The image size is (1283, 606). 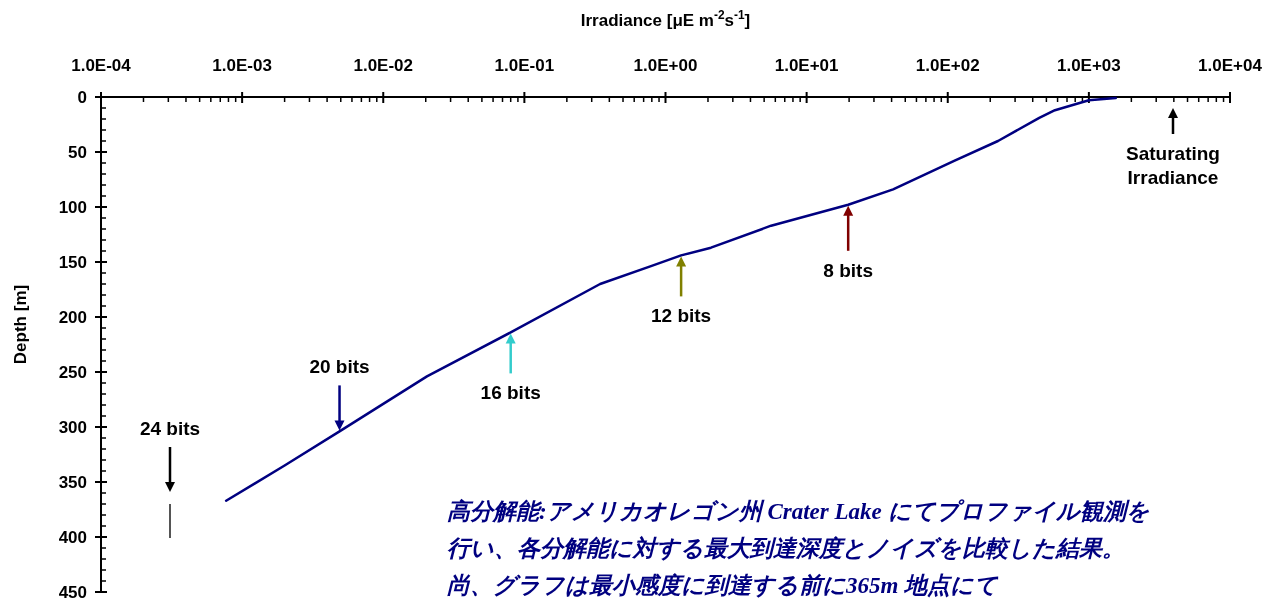 I want to click on x-tick-label: 1.0E-02, so click(x=383, y=65).